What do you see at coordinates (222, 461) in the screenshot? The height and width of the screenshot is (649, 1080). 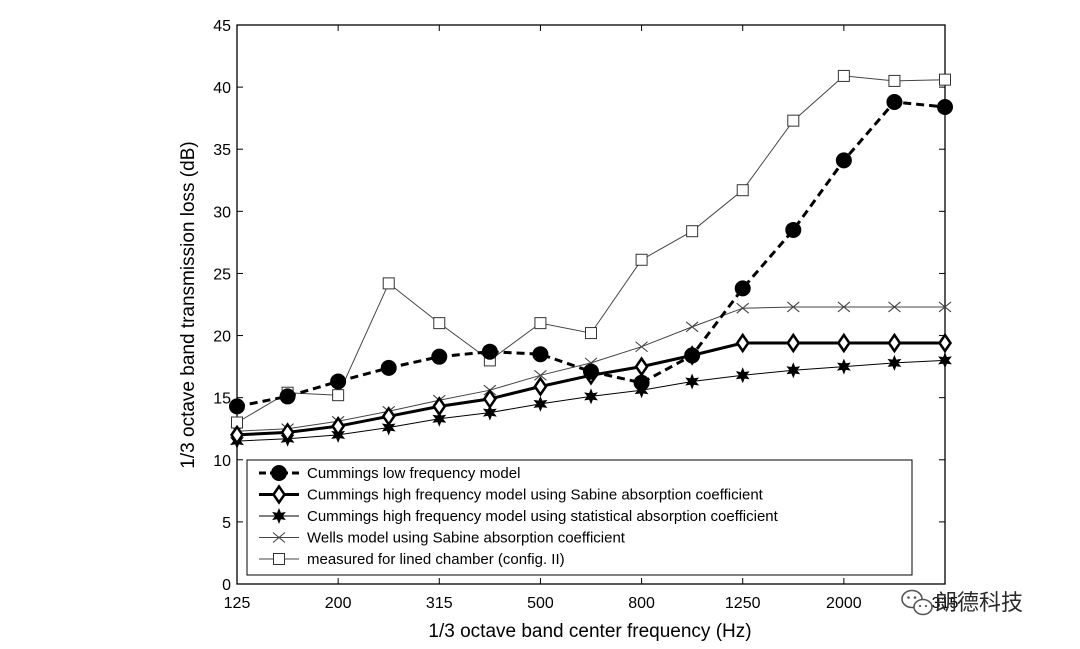 I see `y-tick-label: 10` at bounding box center [222, 461].